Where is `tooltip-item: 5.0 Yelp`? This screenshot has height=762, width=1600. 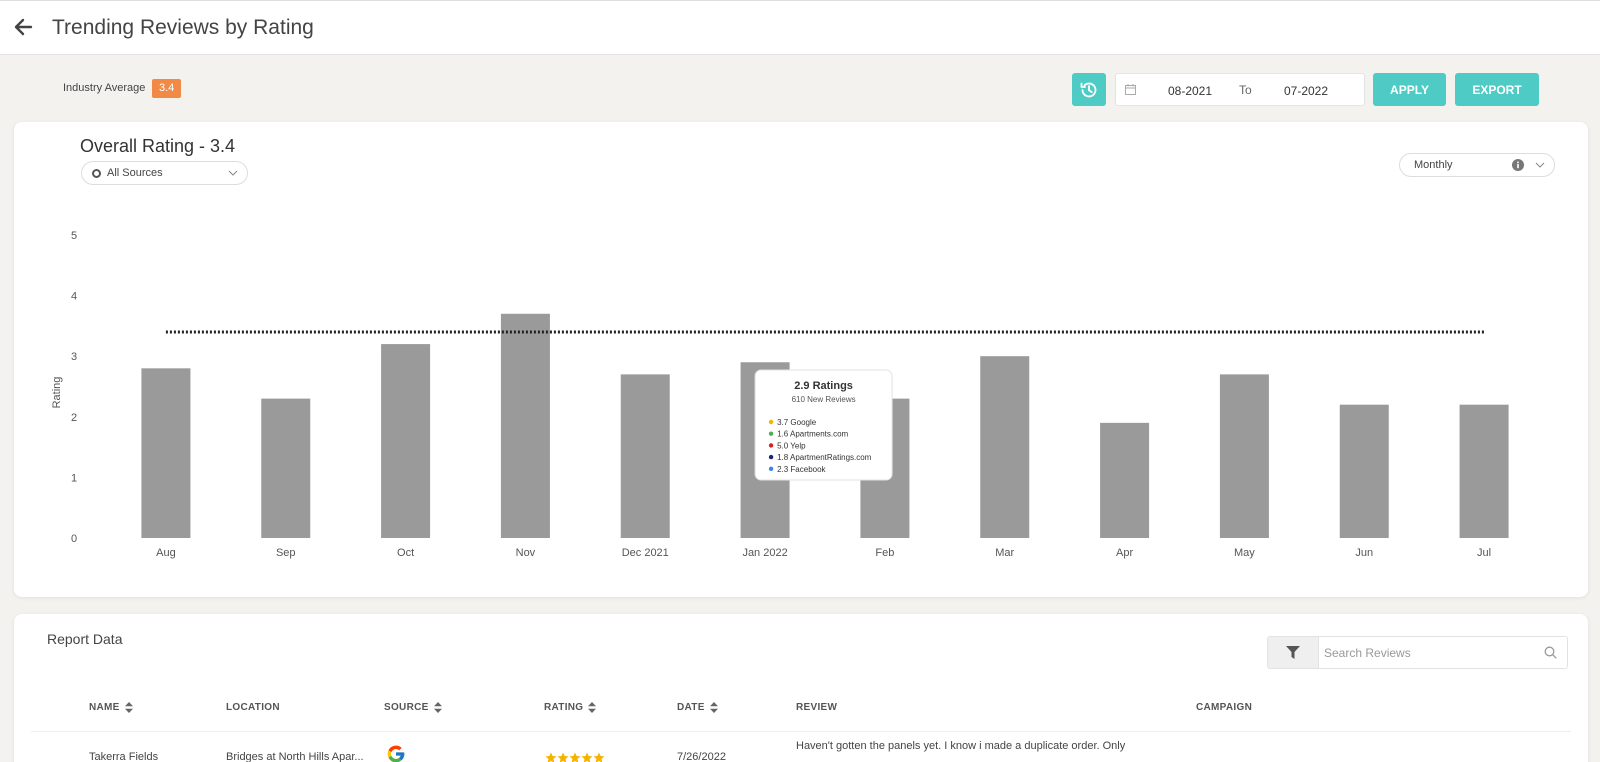 tooltip-item: 5.0 Yelp is located at coordinates (791, 445).